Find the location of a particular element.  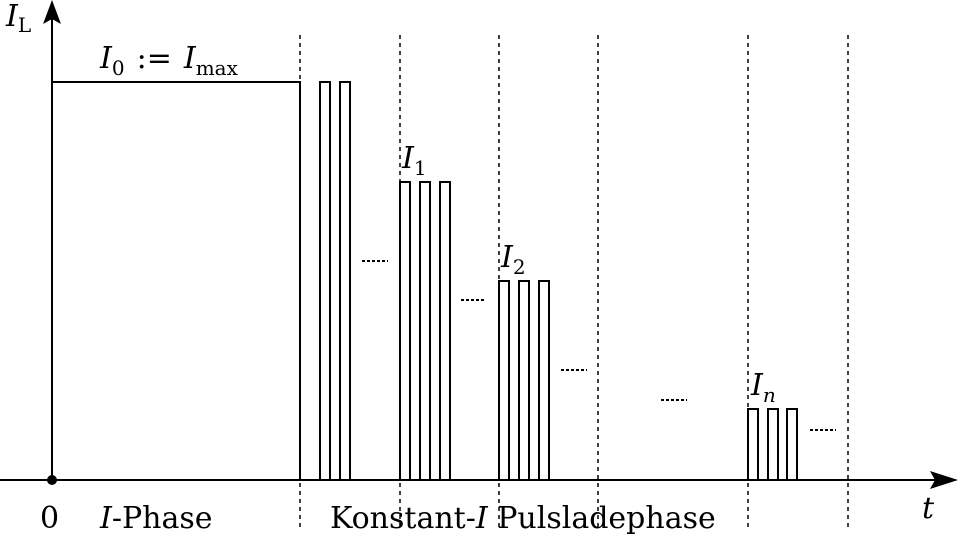

subscript: L is located at coordinates (24, 25).